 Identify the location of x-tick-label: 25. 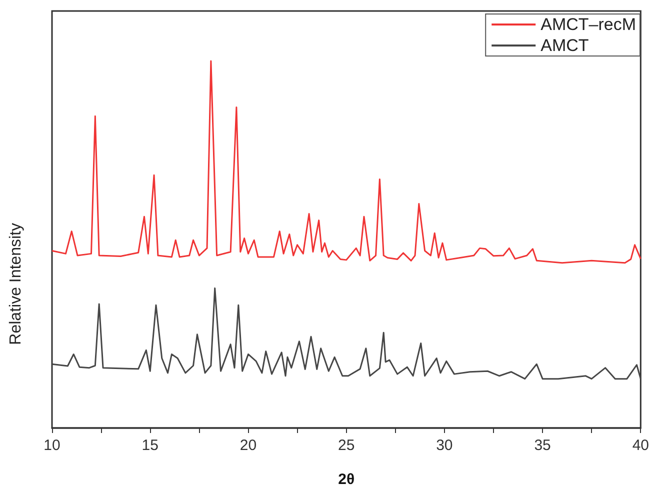
(346, 445).